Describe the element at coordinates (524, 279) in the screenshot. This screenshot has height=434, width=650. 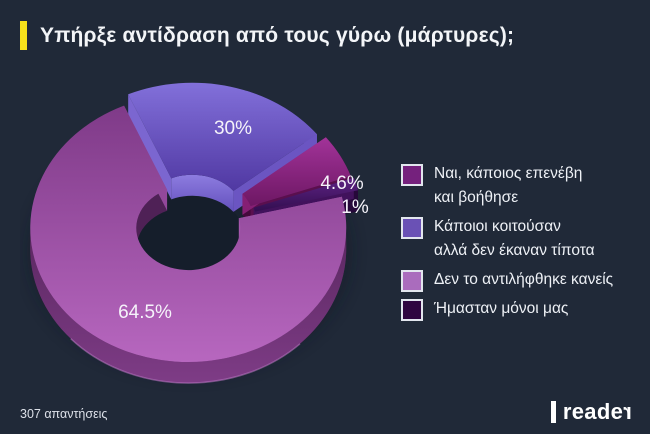
I see `legend-label: Δεν το αντιλήφθηκε κανείς` at that location.